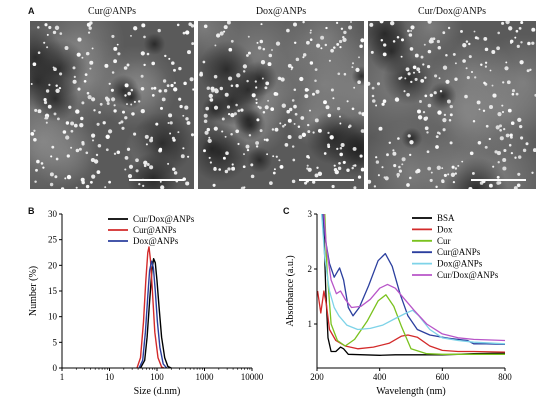  I want to click on x-tick-label: 100, so click(157, 377).